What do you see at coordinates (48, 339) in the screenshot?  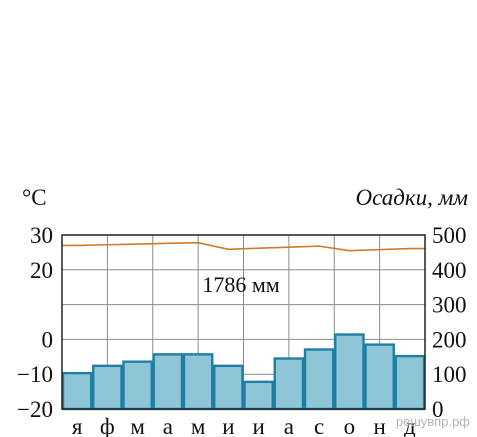 I see `left-tick-label: 0` at bounding box center [48, 339].